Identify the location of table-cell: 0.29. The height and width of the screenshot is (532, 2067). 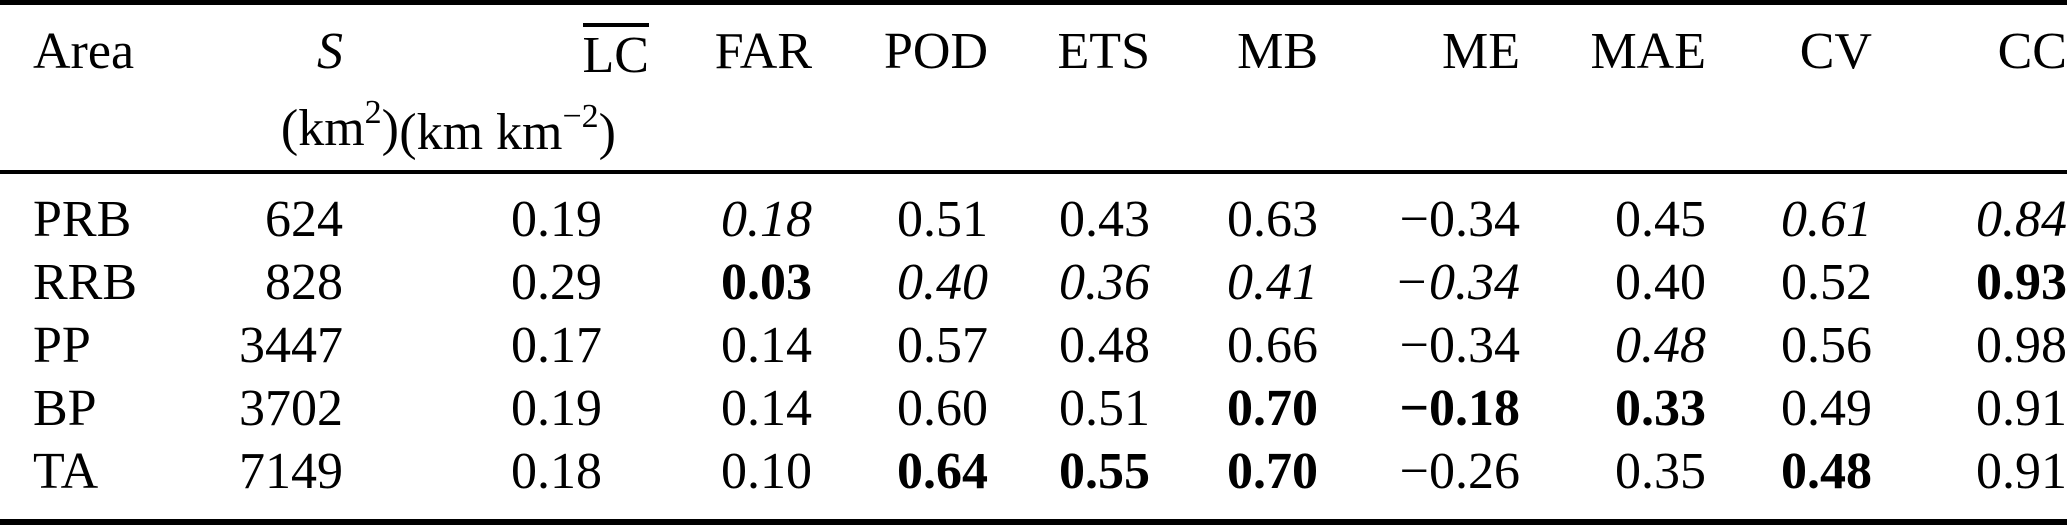
(556, 282).